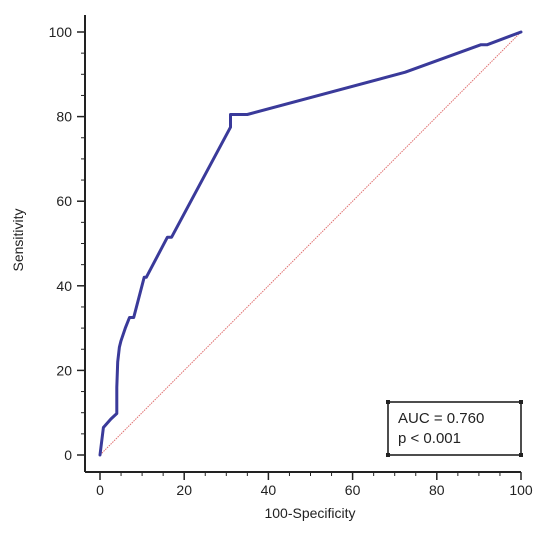  I want to click on x-tick-label: 0, so click(100, 490).